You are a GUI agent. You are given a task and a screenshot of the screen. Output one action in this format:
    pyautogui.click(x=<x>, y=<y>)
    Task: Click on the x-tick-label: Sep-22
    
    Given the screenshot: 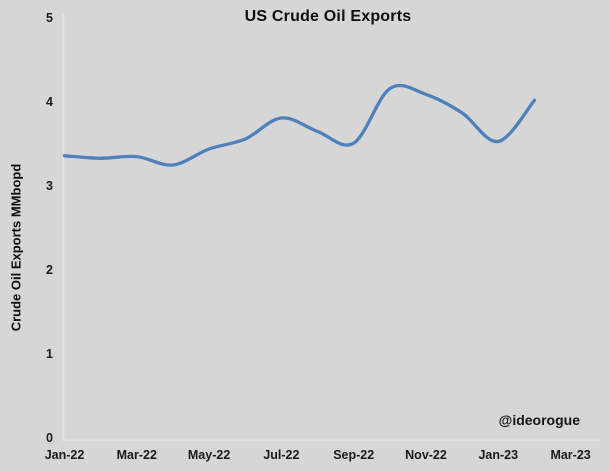 What is the action you would take?
    pyautogui.click(x=354, y=455)
    